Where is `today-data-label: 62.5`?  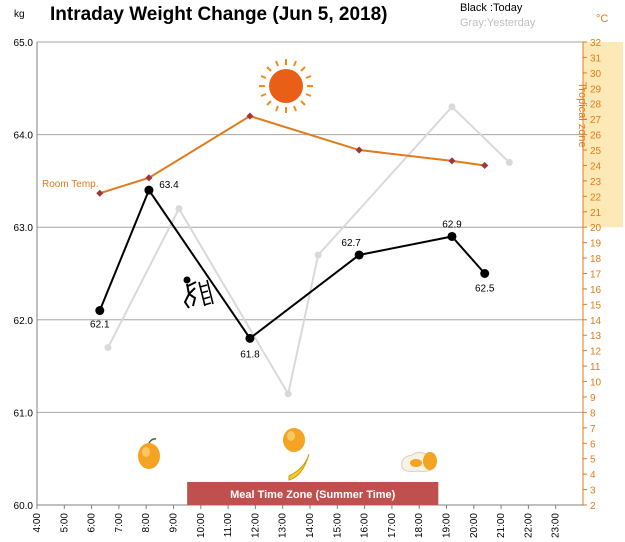
today-data-label: 62.5 is located at coordinates (485, 289).